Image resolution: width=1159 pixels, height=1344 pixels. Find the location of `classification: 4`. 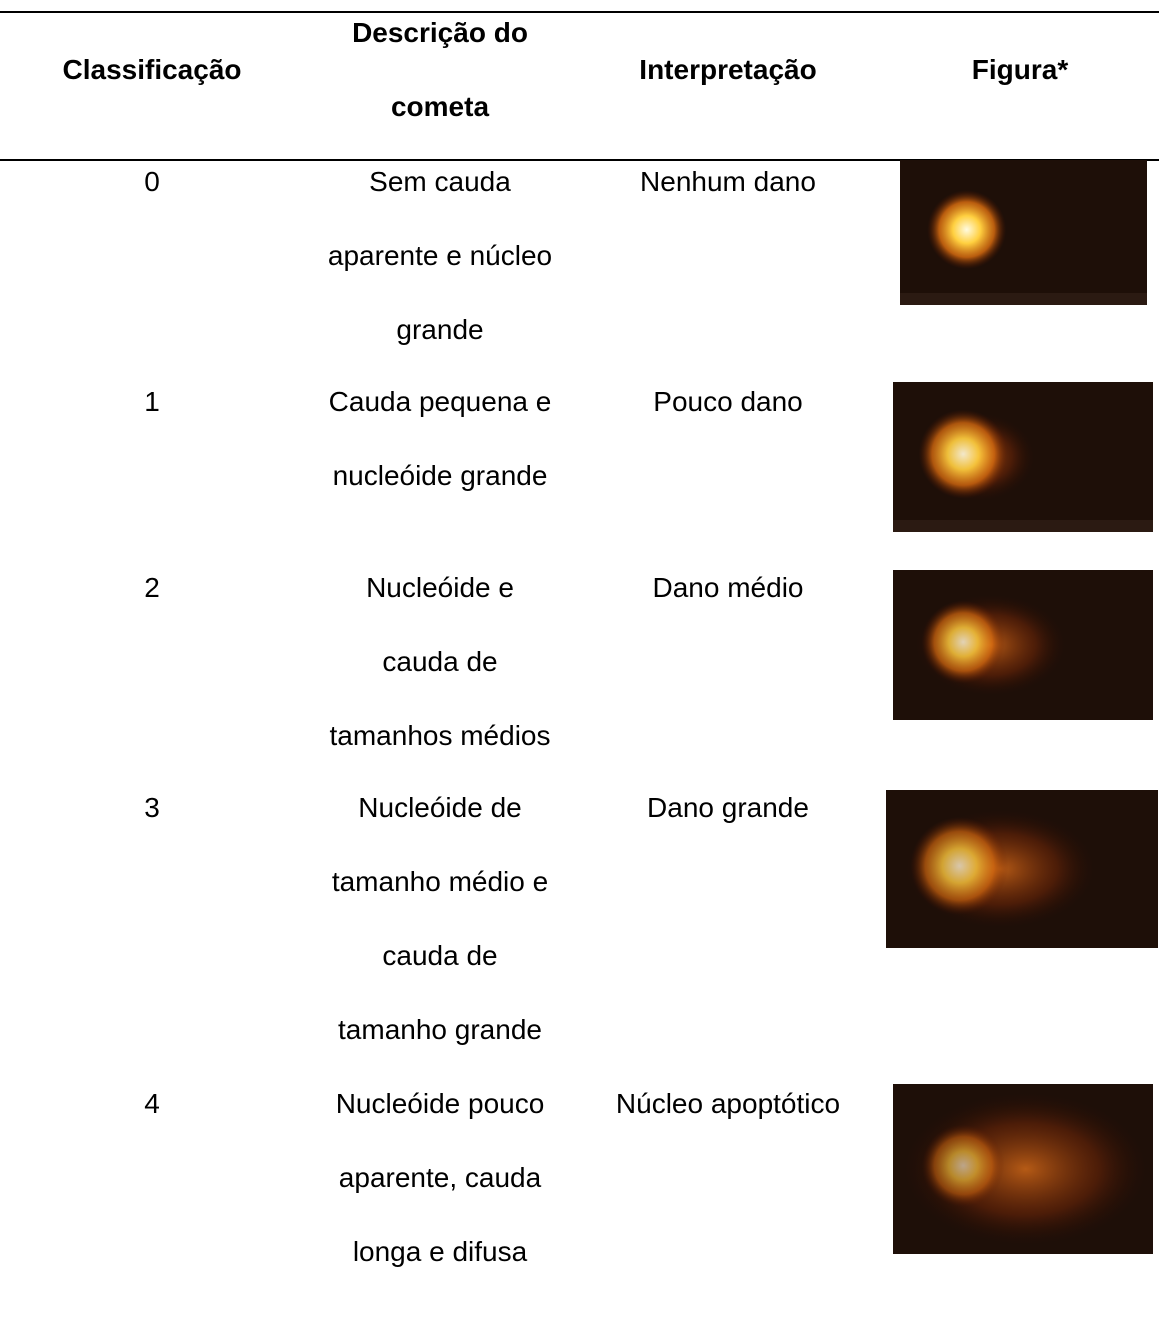

classification: 4 is located at coordinates (152, 1103).